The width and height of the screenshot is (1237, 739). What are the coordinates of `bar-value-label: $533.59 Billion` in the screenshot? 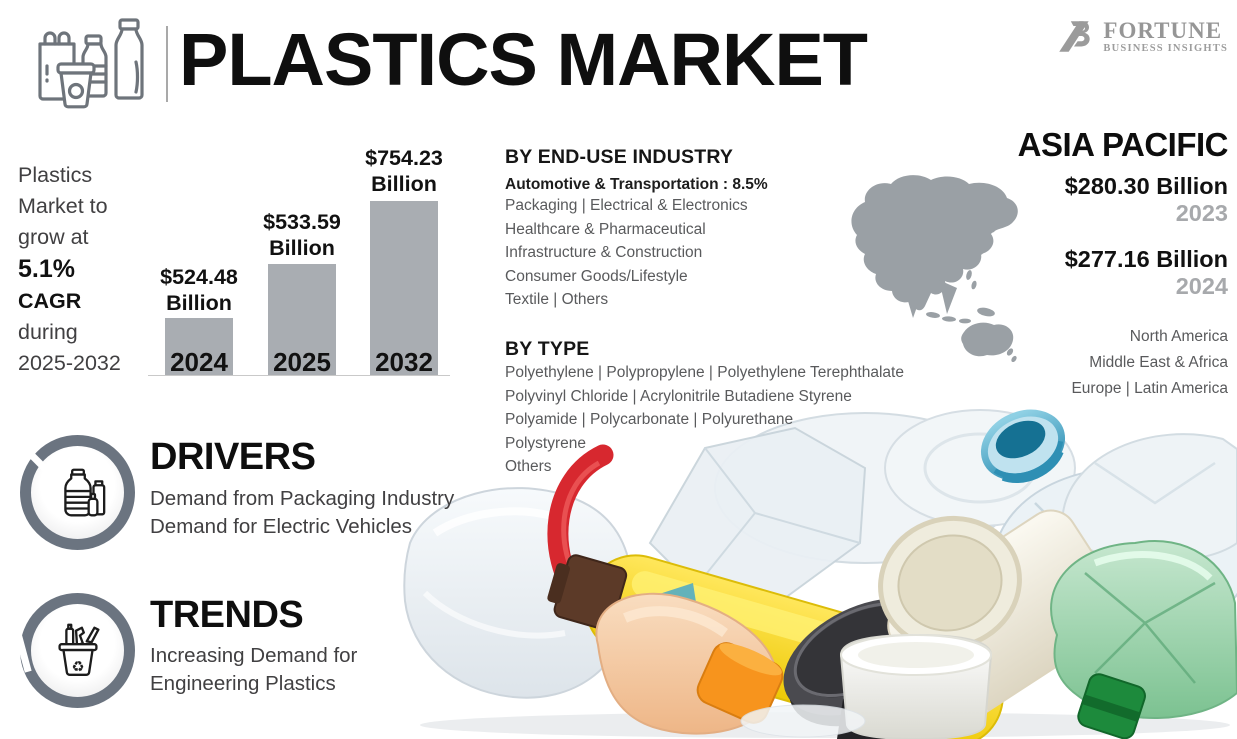 It's located at (302, 235).